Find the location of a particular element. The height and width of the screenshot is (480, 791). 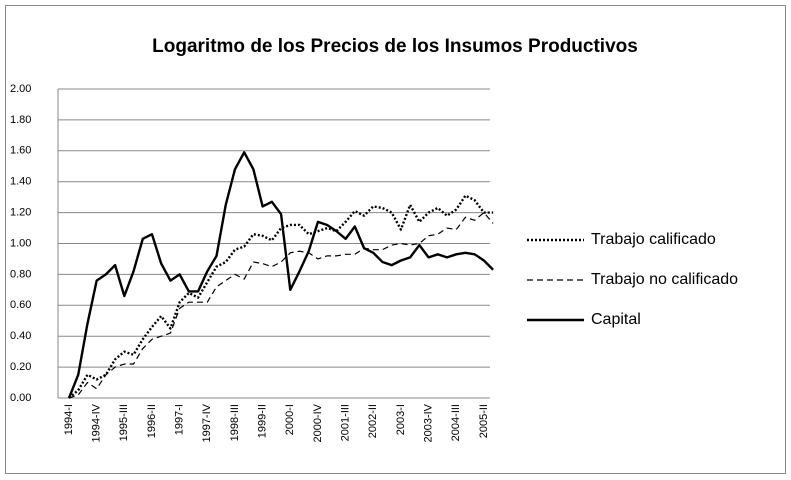

y-tick-label: 0.00 is located at coordinates (20, 398).